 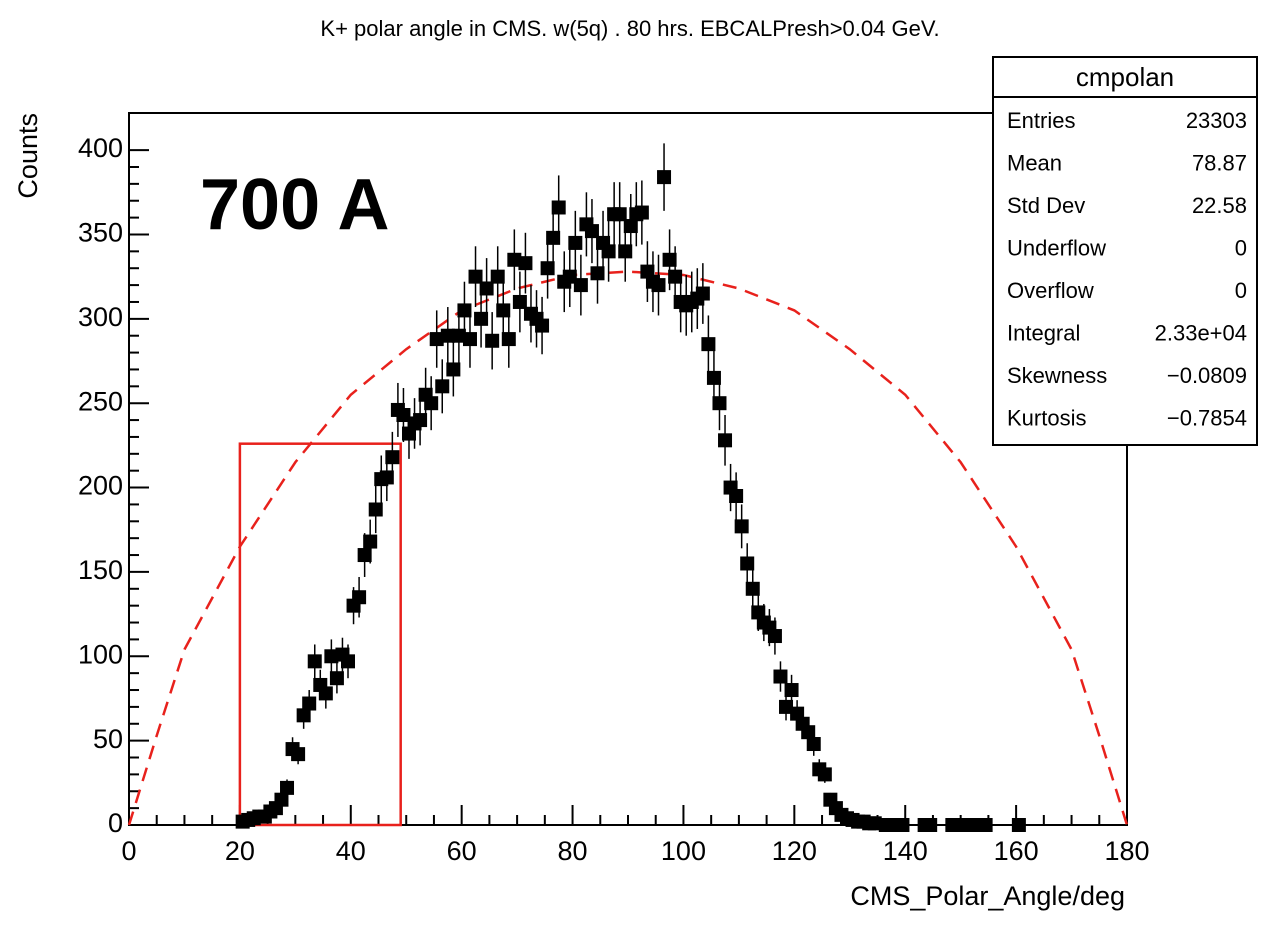 What do you see at coordinates (100, 570) in the screenshot?
I see `y-tick-label: 150` at bounding box center [100, 570].